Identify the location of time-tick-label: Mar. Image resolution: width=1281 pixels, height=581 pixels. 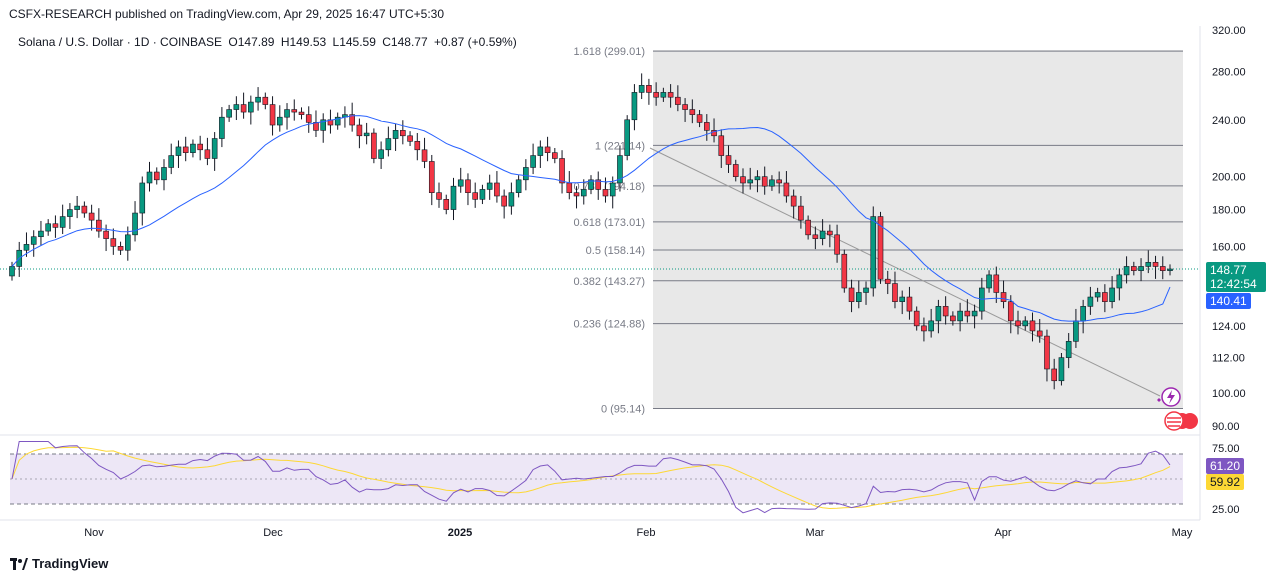
(815, 533).